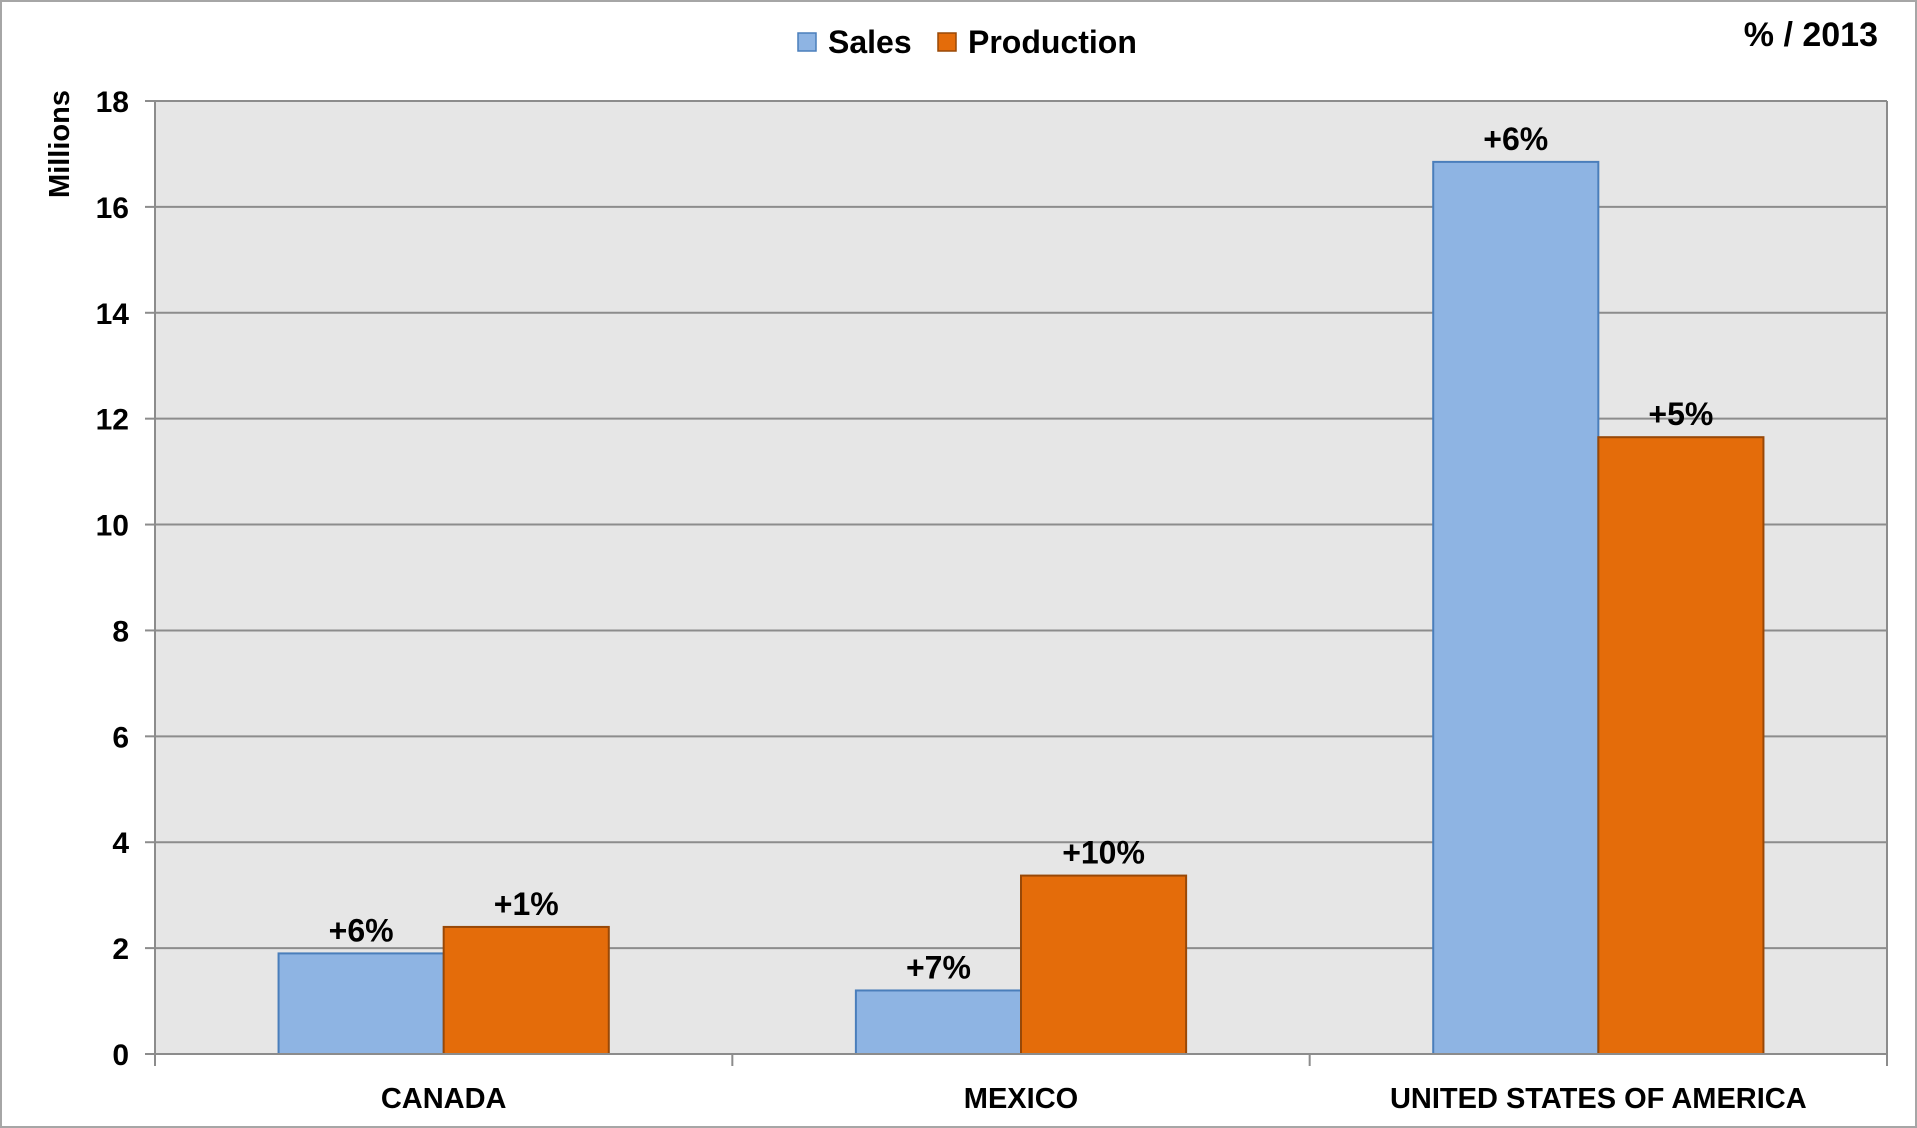  I want to click on legend-label: Sales, so click(870, 42).